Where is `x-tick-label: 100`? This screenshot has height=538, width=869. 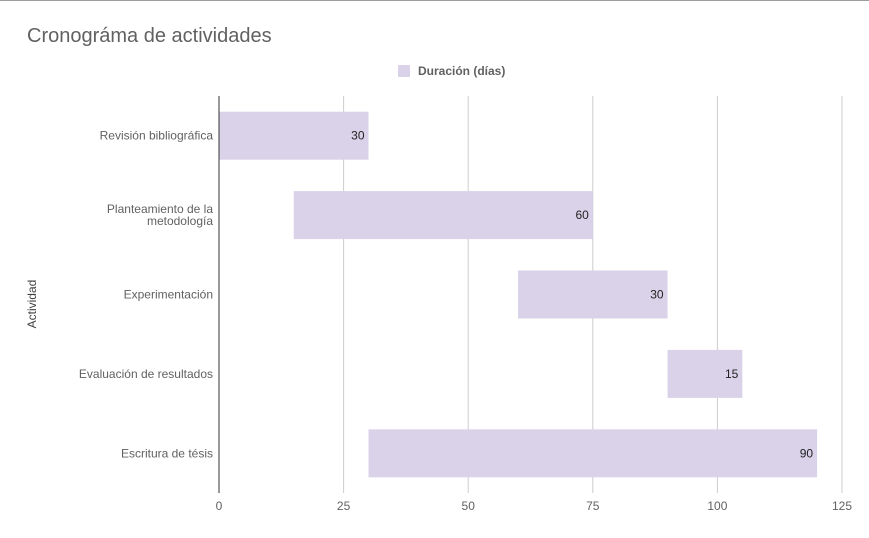
x-tick-label: 100 is located at coordinates (717, 506).